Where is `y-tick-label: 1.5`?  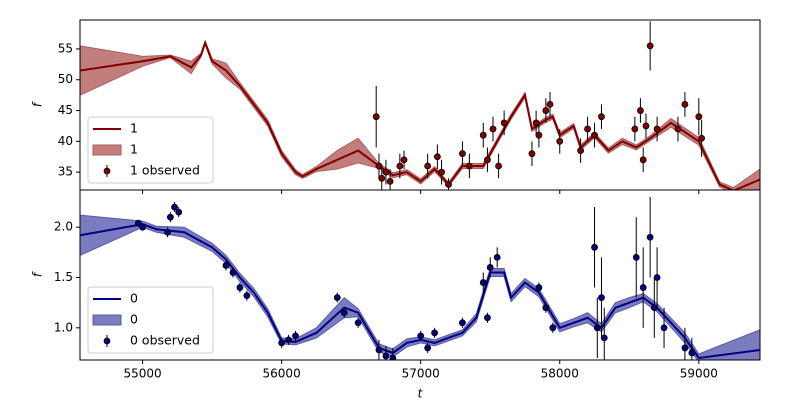 y-tick-label: 1.5 is located at coordinates (63, 277).